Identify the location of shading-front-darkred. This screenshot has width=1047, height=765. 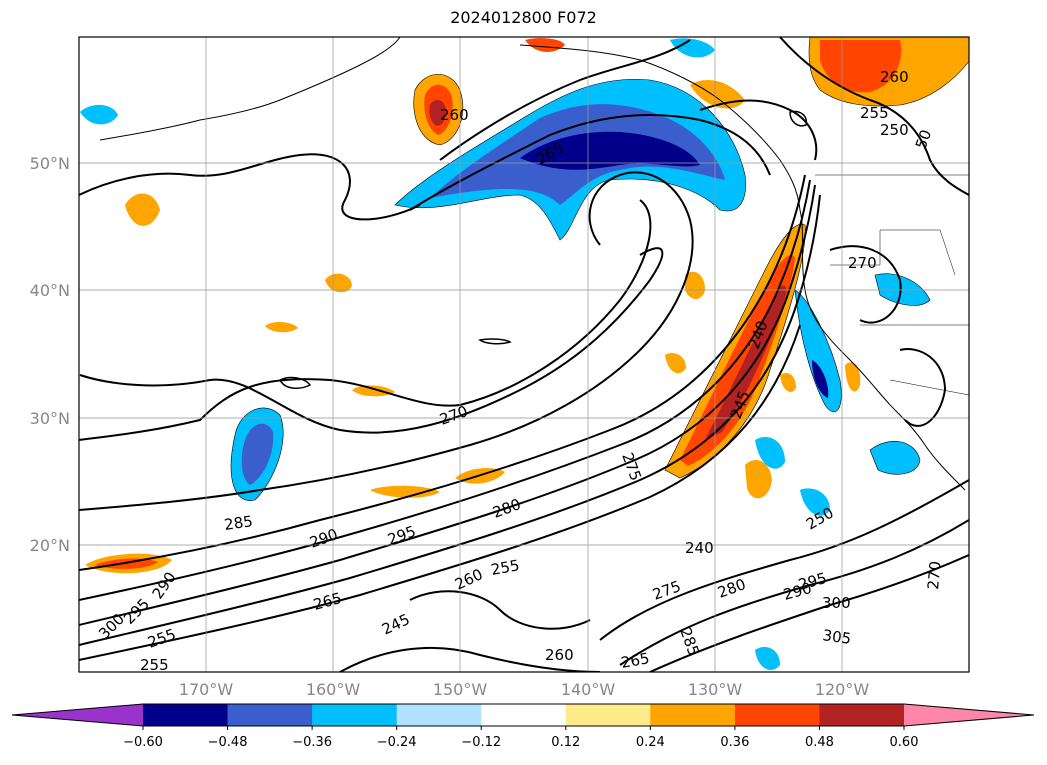
(746, 362).